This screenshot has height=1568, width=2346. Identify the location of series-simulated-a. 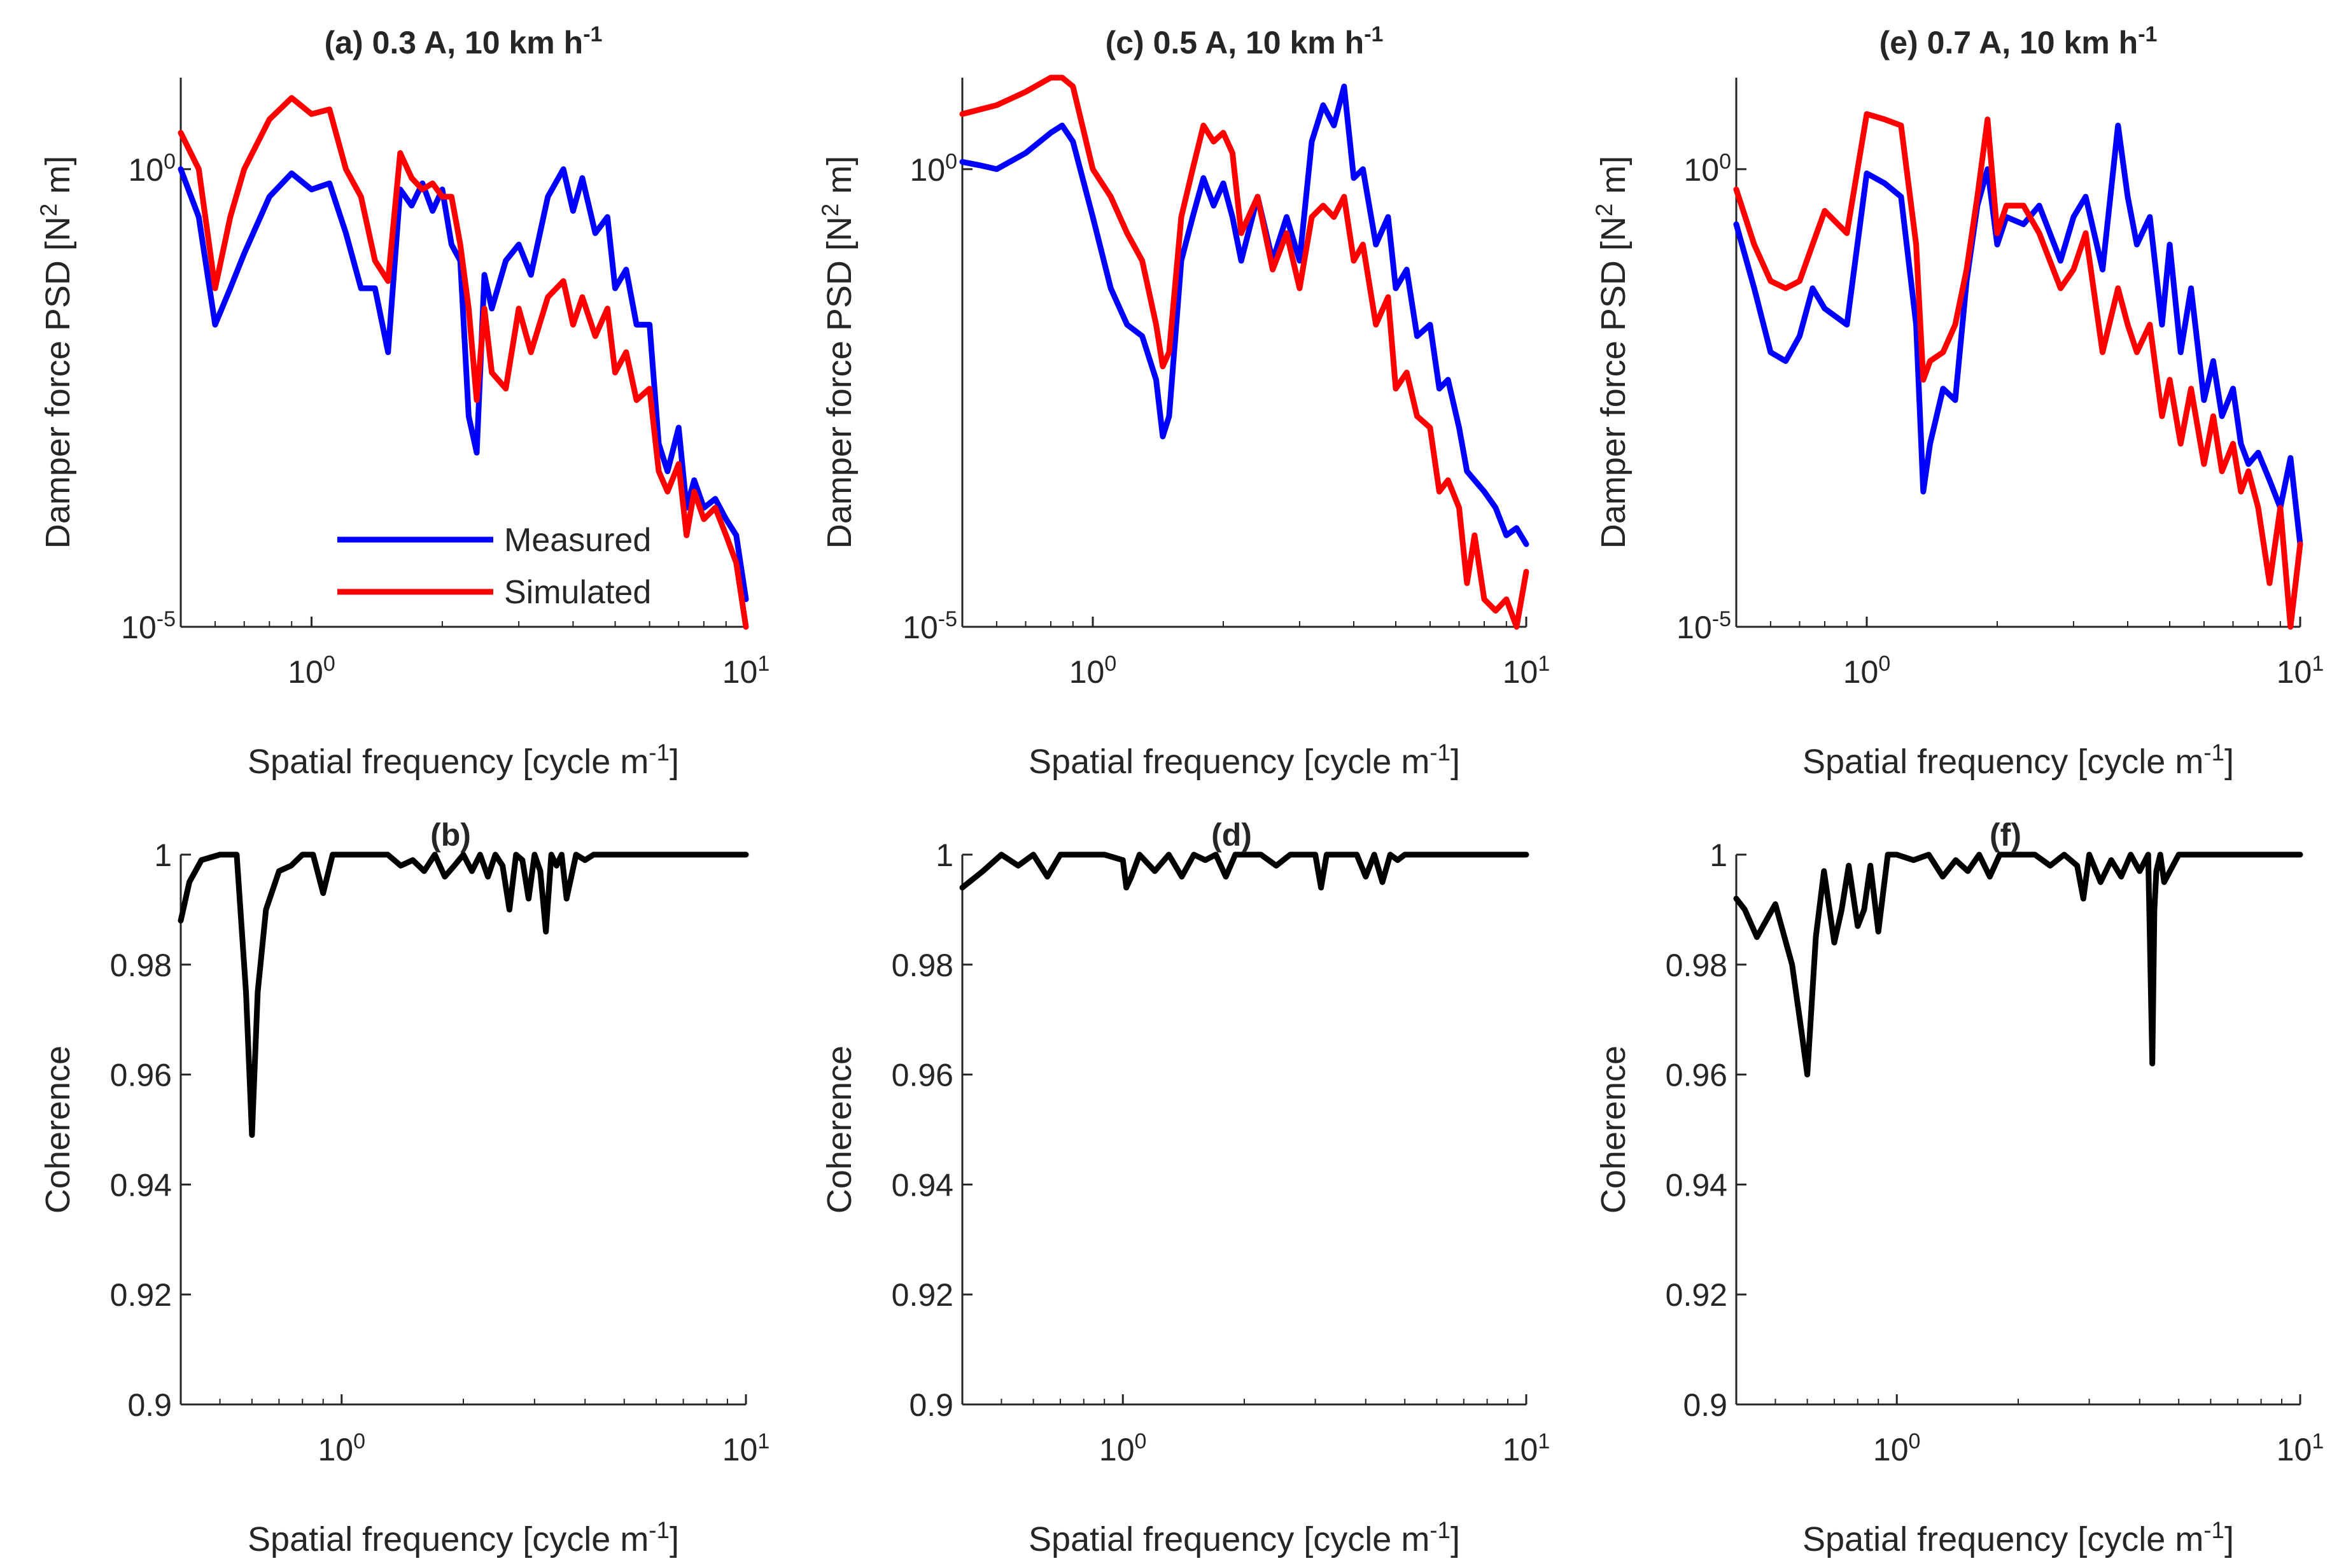
(463, 362).